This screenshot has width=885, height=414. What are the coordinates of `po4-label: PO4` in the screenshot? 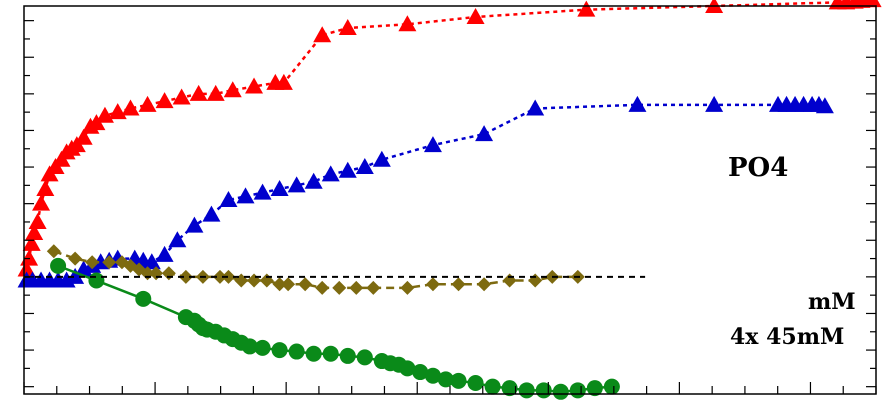 It's located at (758, 168).